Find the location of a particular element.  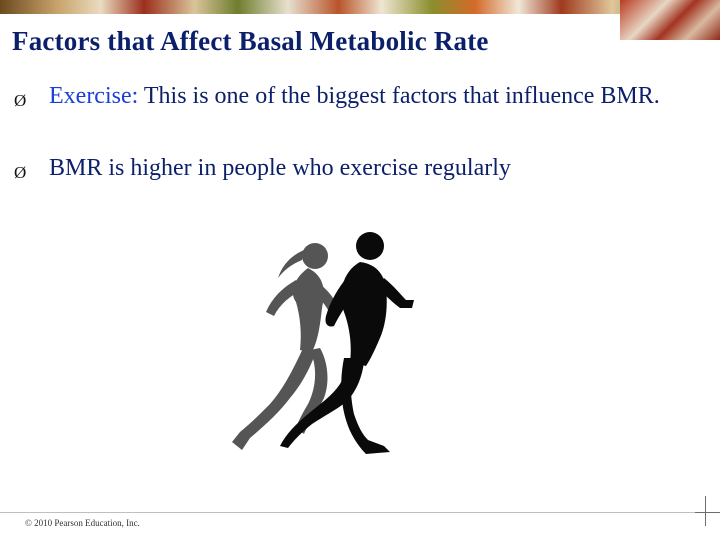

runner-man-silhouette is located at coordinates (347, 343).